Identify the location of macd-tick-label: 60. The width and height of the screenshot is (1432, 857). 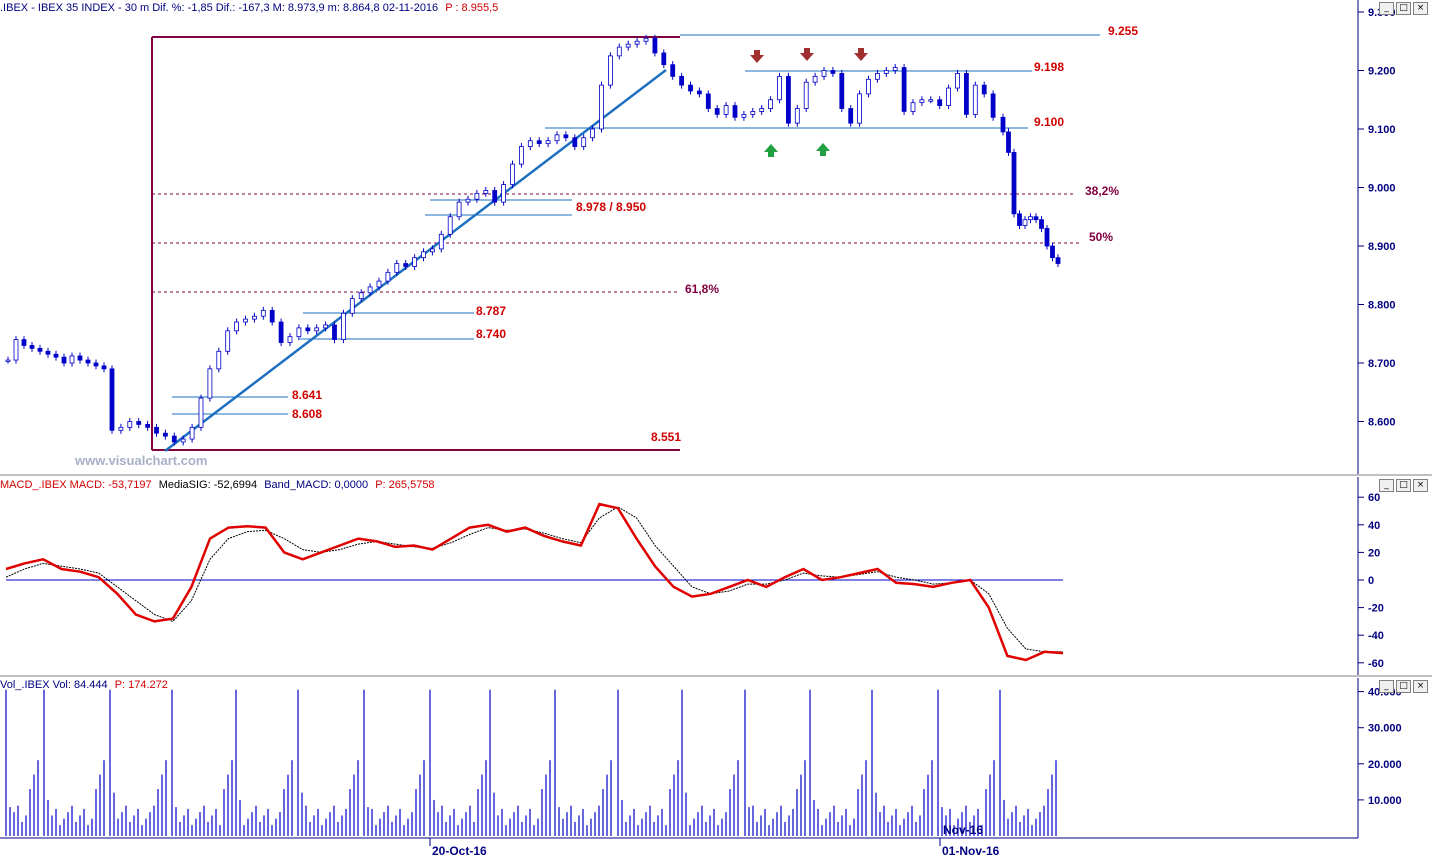
(1374, 498).